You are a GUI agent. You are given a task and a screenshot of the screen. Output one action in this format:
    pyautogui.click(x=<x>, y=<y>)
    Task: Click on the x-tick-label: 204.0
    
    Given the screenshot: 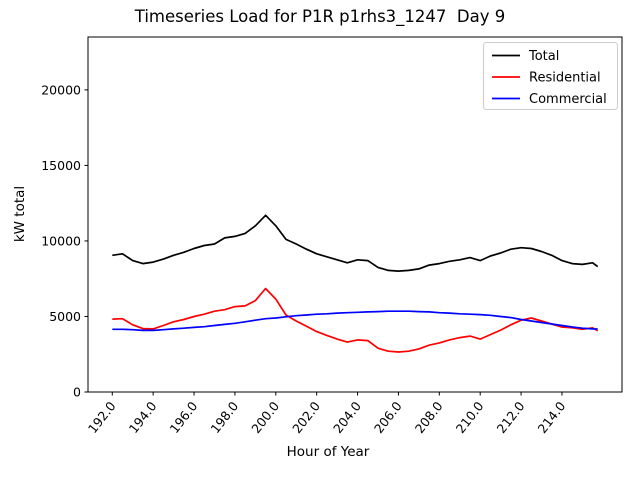 What is the action you would take?
    pyautogui.click(x=347, y=417)
    